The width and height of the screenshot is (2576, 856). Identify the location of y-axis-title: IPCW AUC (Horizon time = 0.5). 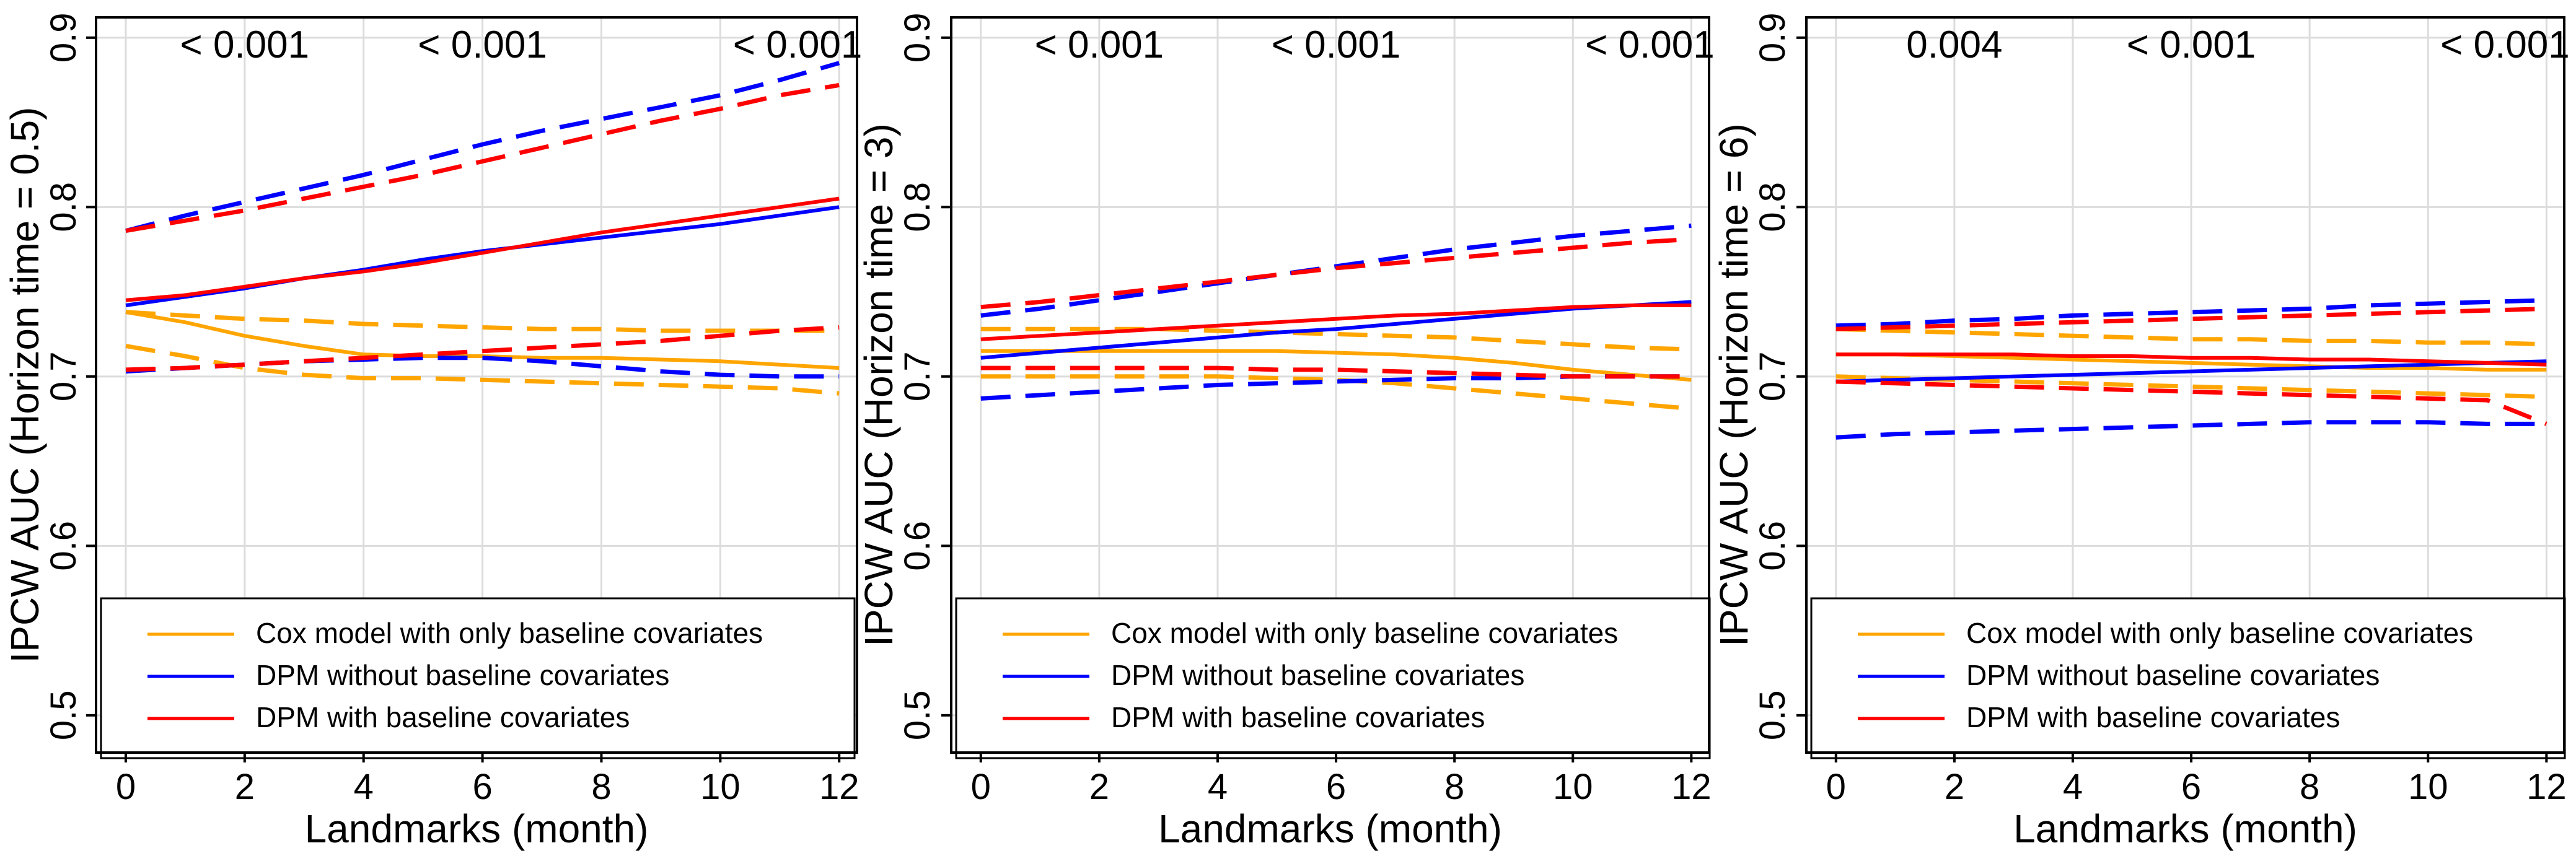
(24, 385).